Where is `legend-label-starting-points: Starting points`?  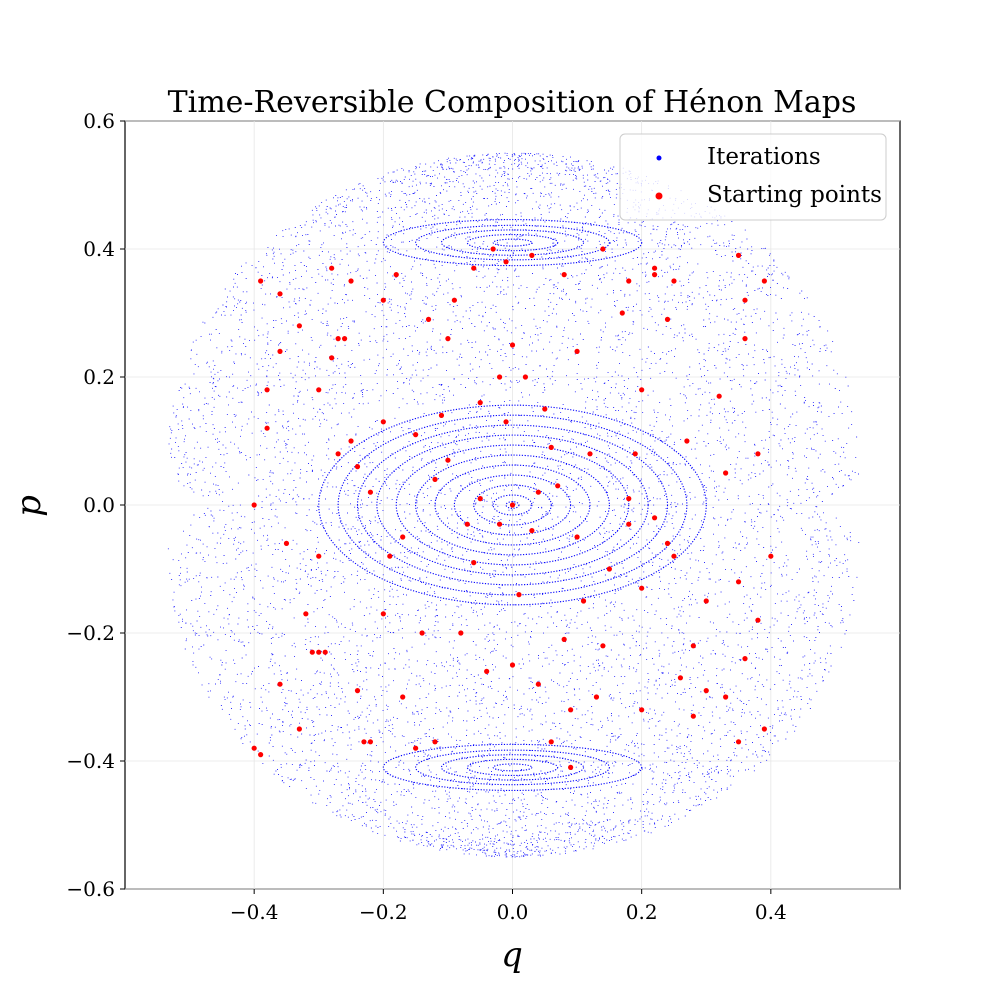
legend-label-starting-points: Starting points is located at coordinates (794, 195).